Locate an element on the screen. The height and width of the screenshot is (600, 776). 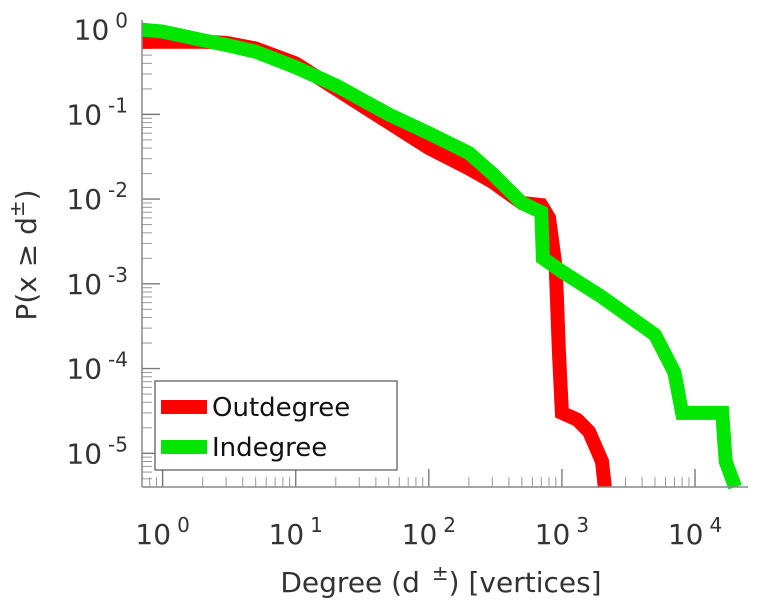
x-axis-label-suffix: ) [vertices] is located at coordinates (525, 582).